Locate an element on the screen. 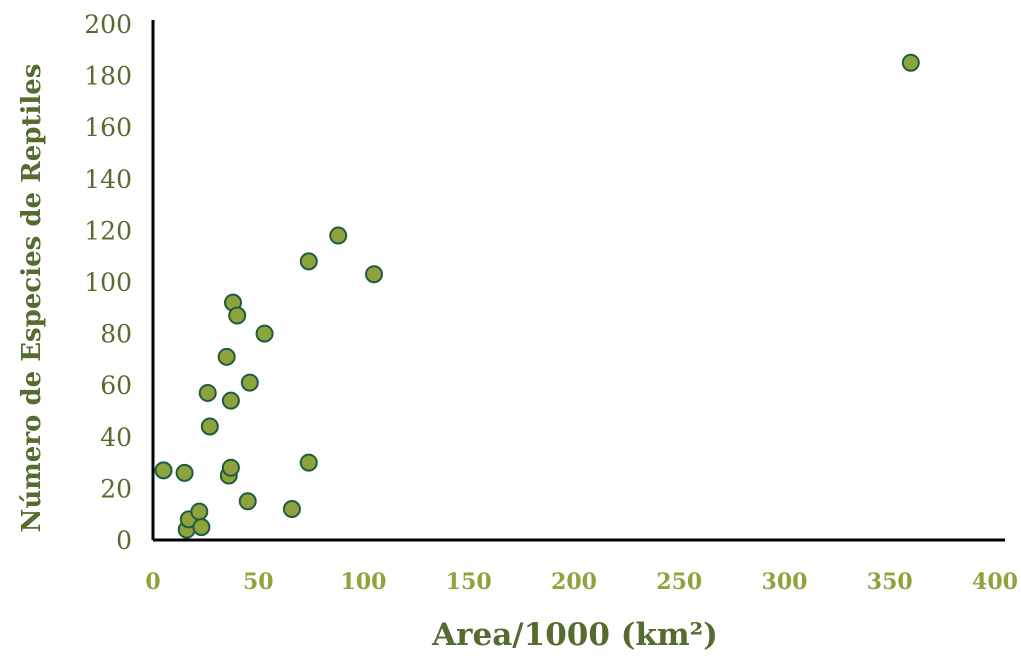 This screenshot has width=1021, height=660. y-tick-label: 40 is located at coordinates (116, 437).